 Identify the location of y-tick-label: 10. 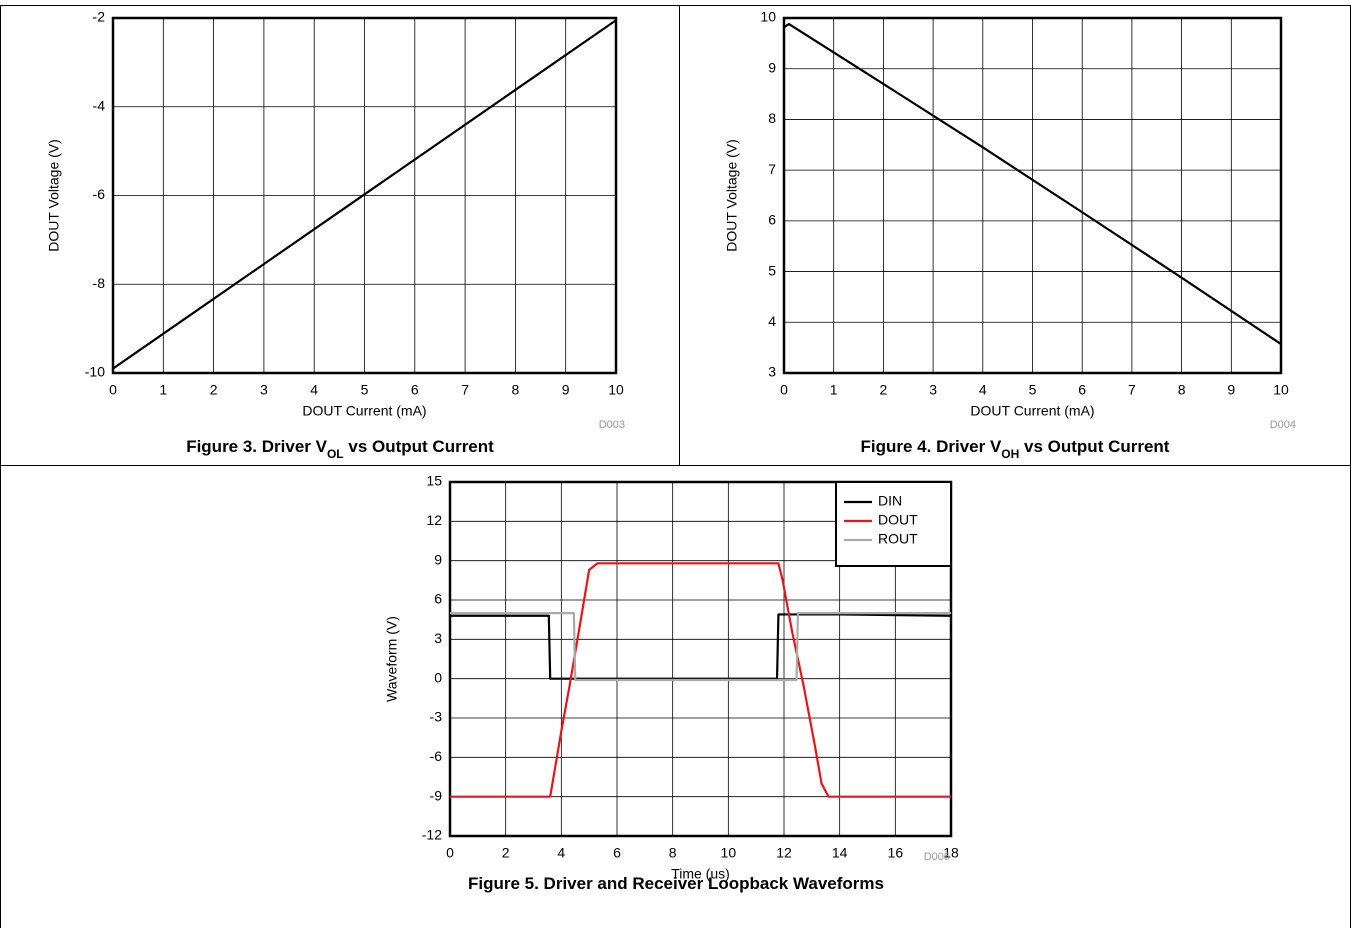
(768, 17).